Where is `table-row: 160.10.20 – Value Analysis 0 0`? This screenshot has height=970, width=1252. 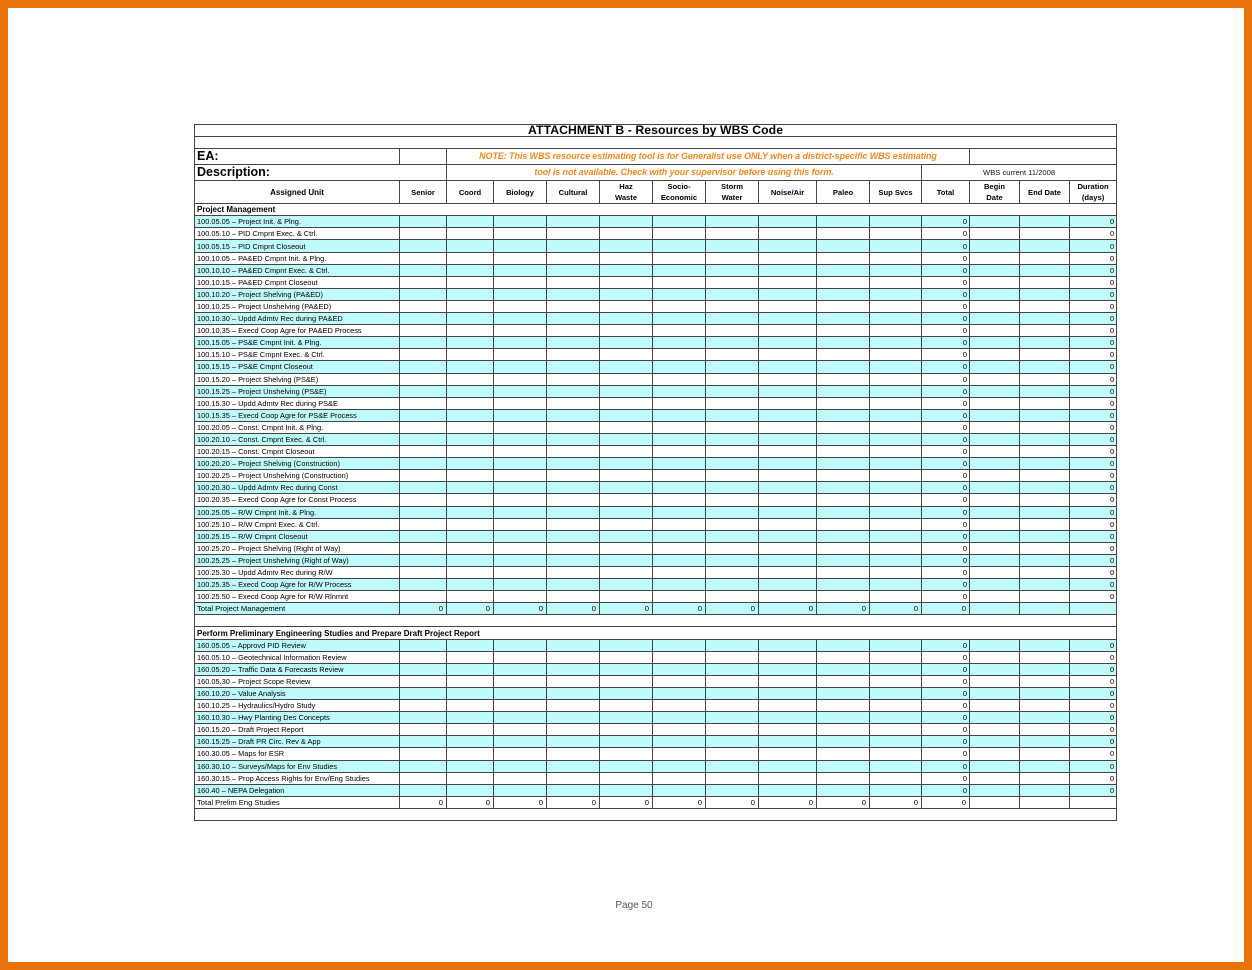 table-row: 160.10.20 – Value Analysis 0 0 is located at coordinates (656, 693).